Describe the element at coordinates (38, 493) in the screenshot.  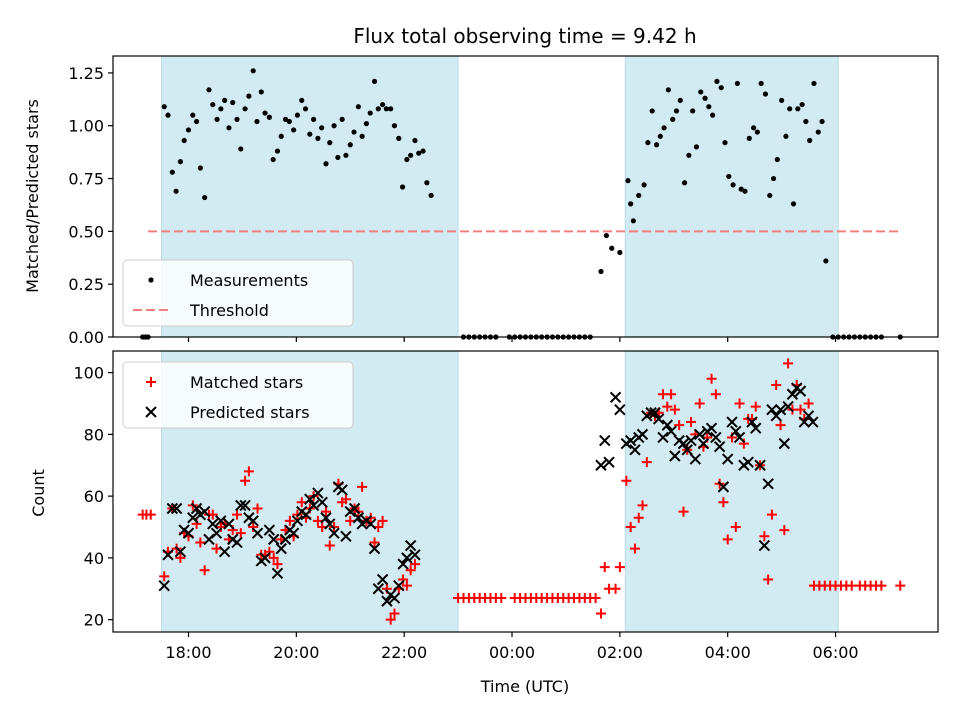
I see `bottom-y-axis-label: Count` at that location.